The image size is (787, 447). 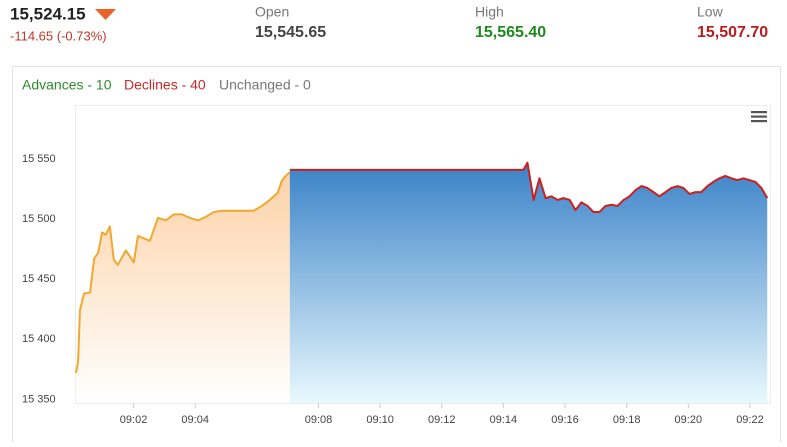 I want to click on open-value: 15,545.65, so click(x=290, y=32).